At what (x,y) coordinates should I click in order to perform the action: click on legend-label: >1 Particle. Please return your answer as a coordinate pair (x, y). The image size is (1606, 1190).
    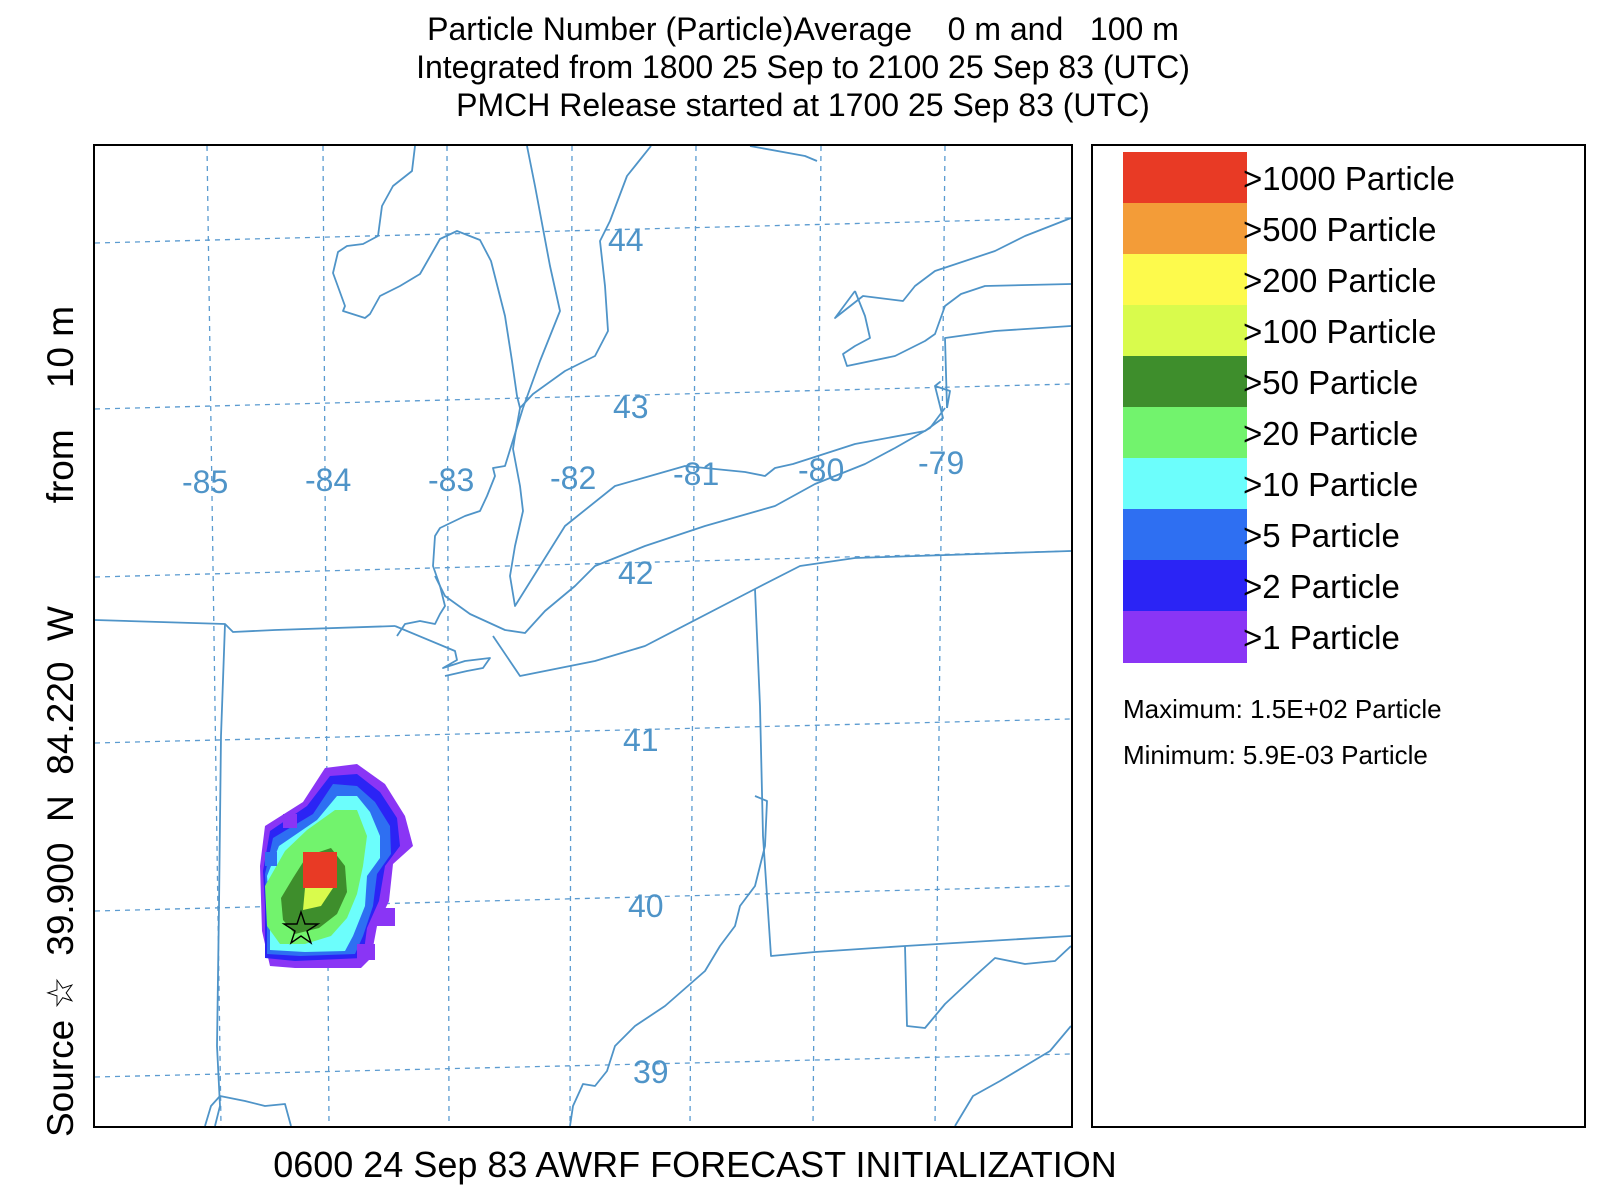
    Looking at the image, I should click on (1321, 637).